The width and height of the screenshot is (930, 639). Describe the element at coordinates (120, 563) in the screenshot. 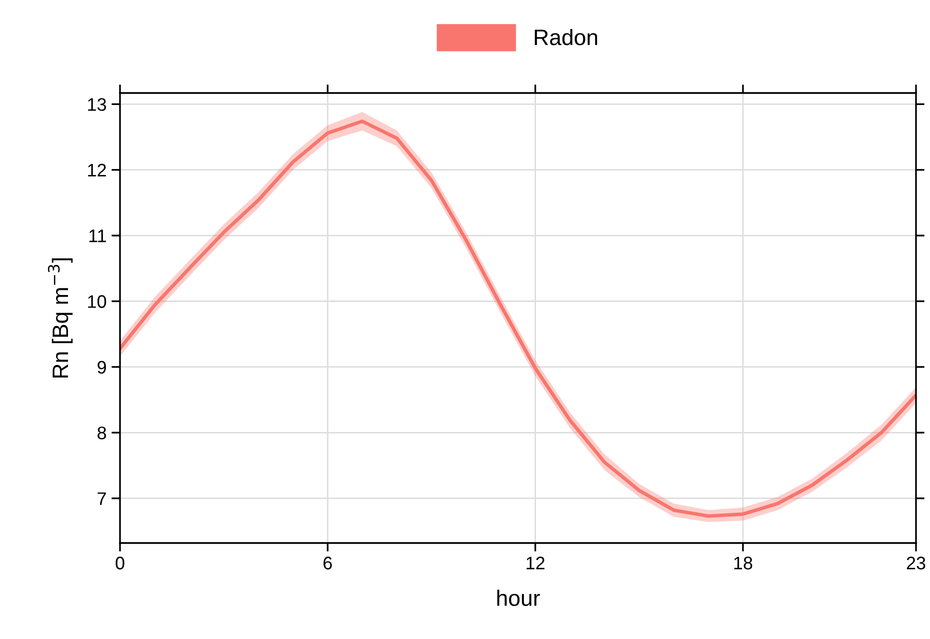

I see `x-tick-label: 0` at that location.